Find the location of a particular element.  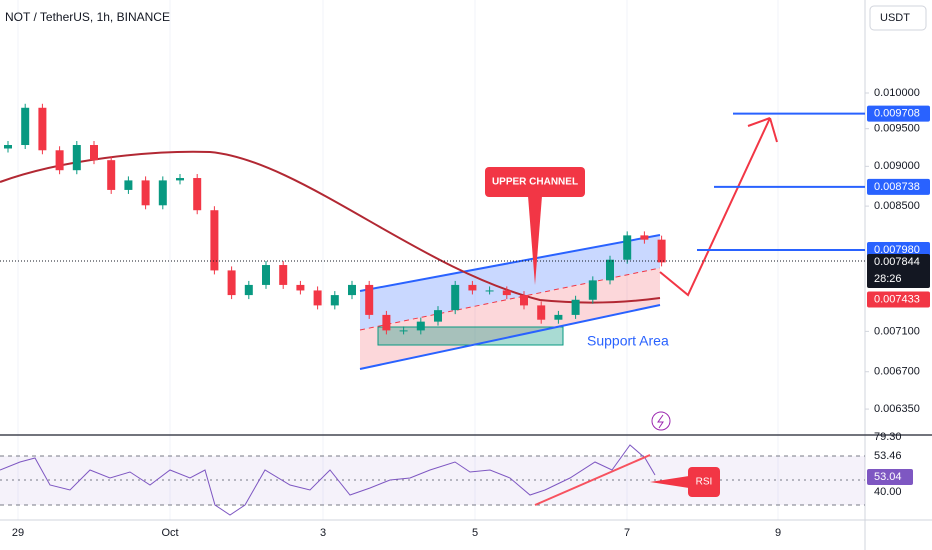

rsi-line is located at coordinates (328, 480).